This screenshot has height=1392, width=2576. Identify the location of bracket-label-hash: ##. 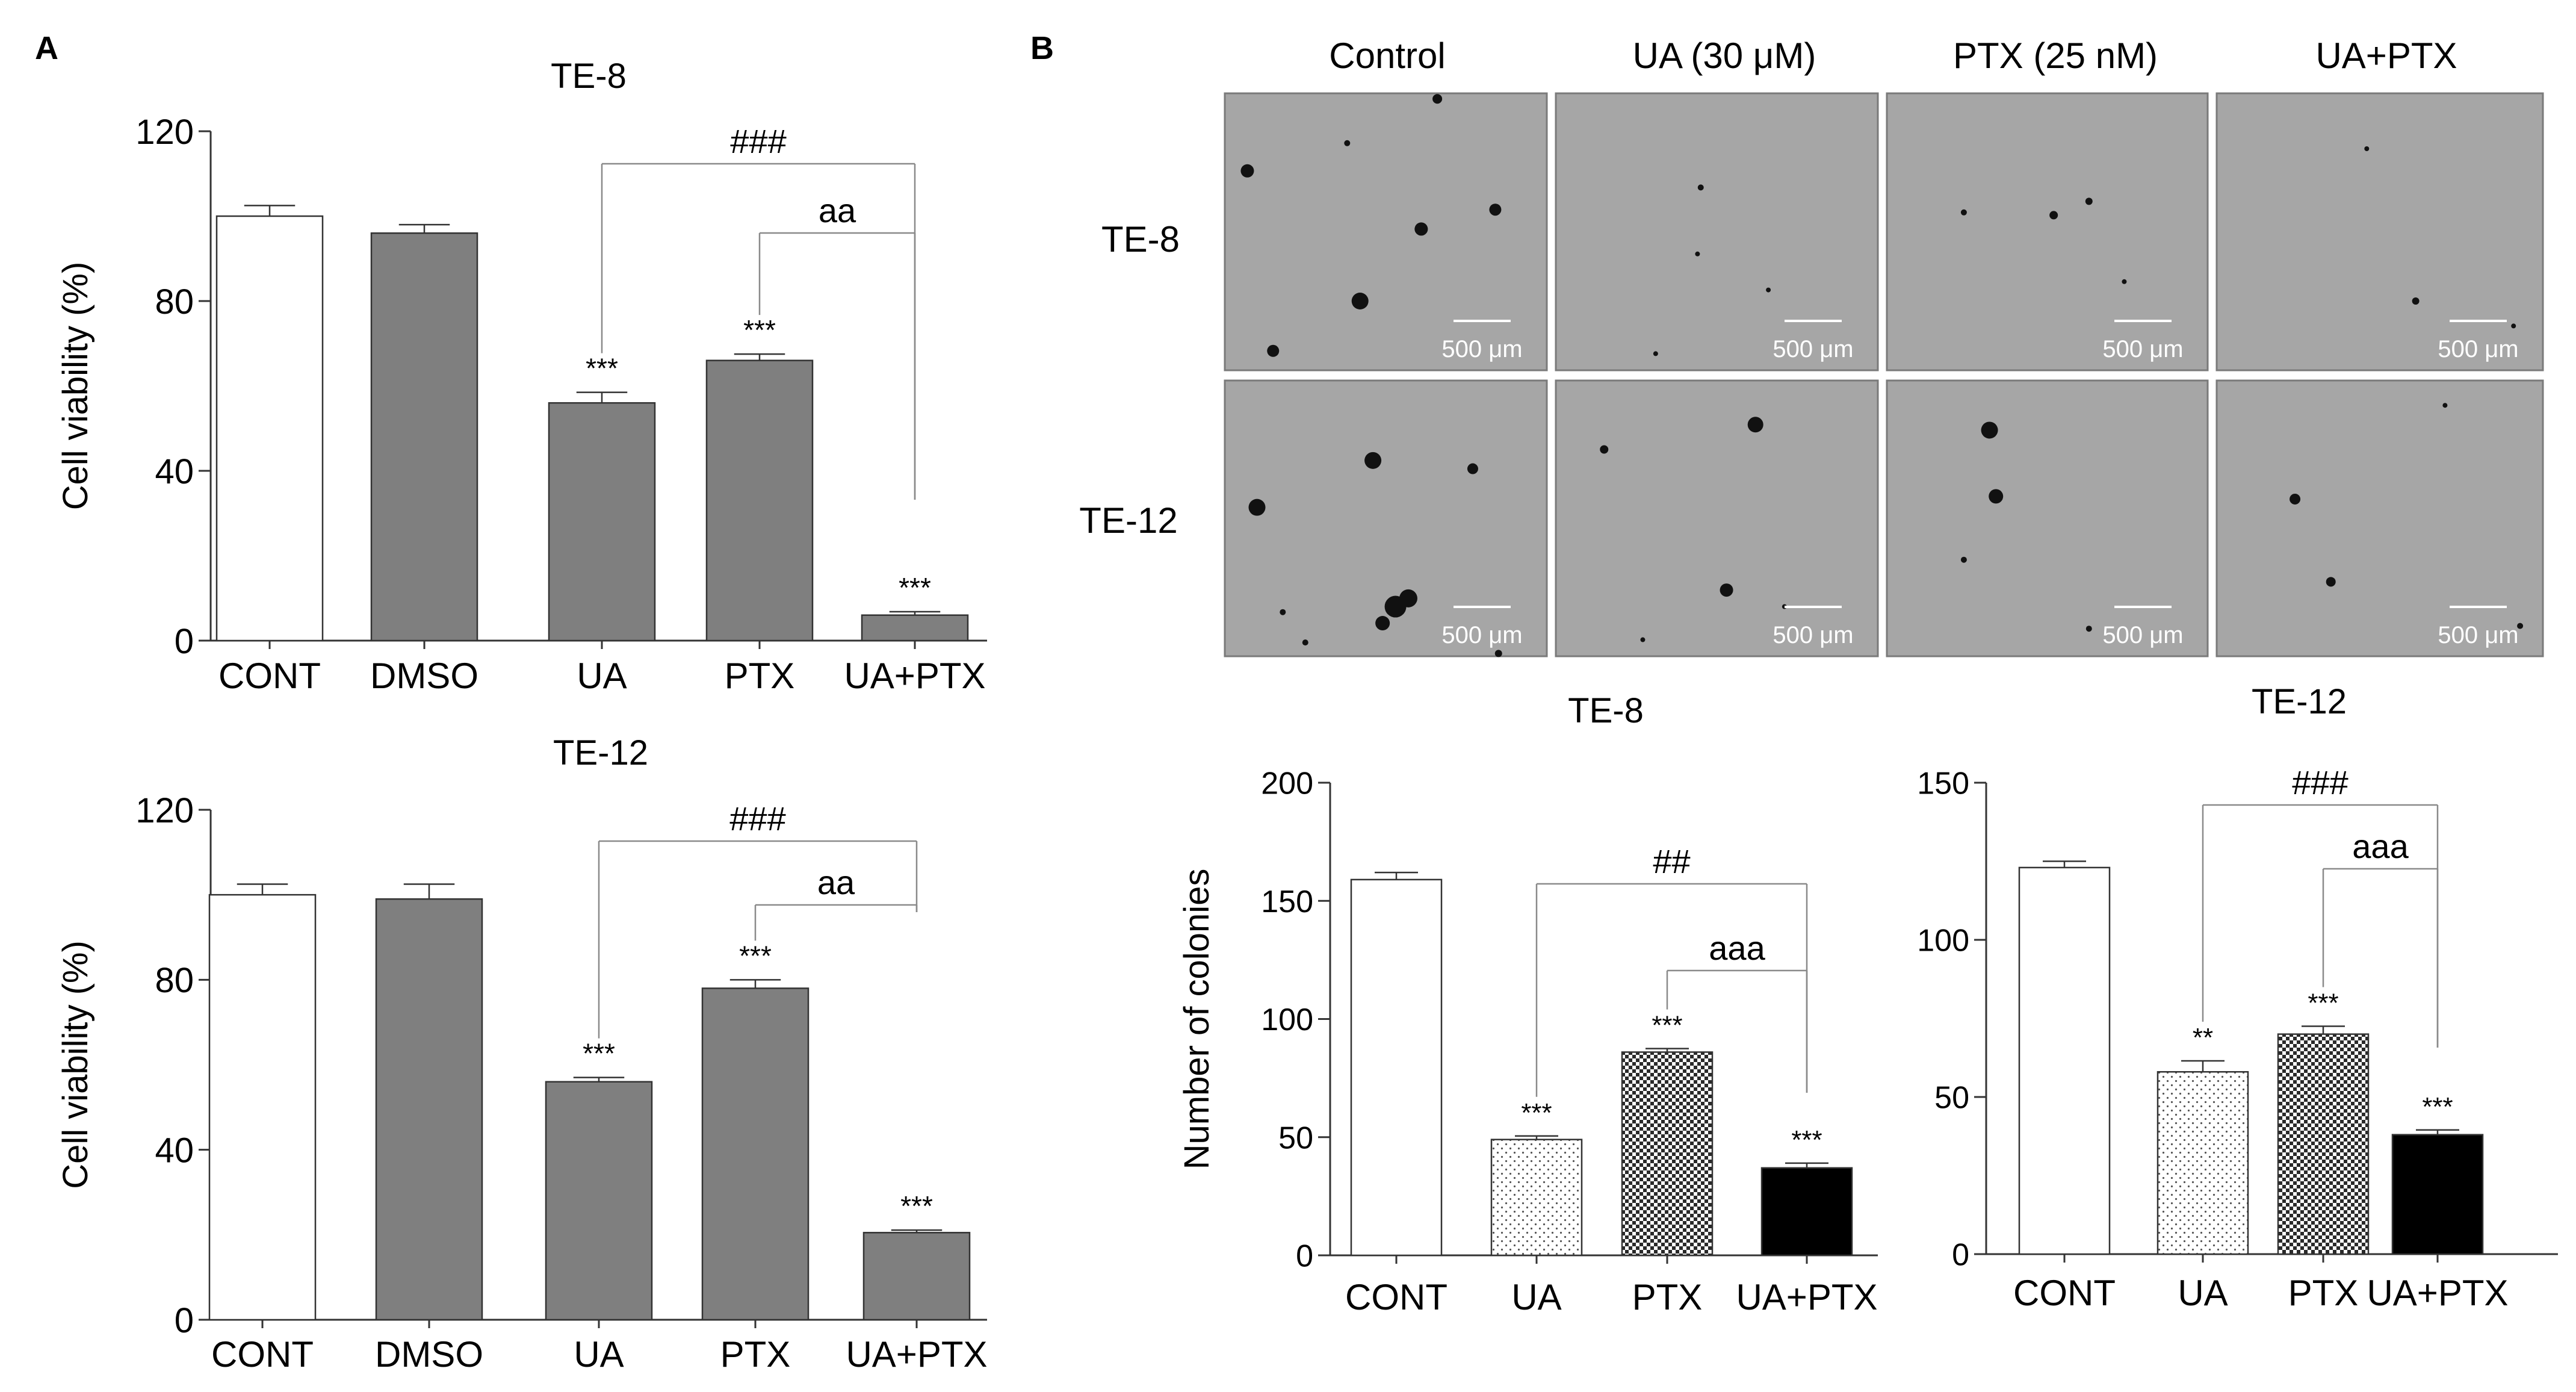
(1672, 861).